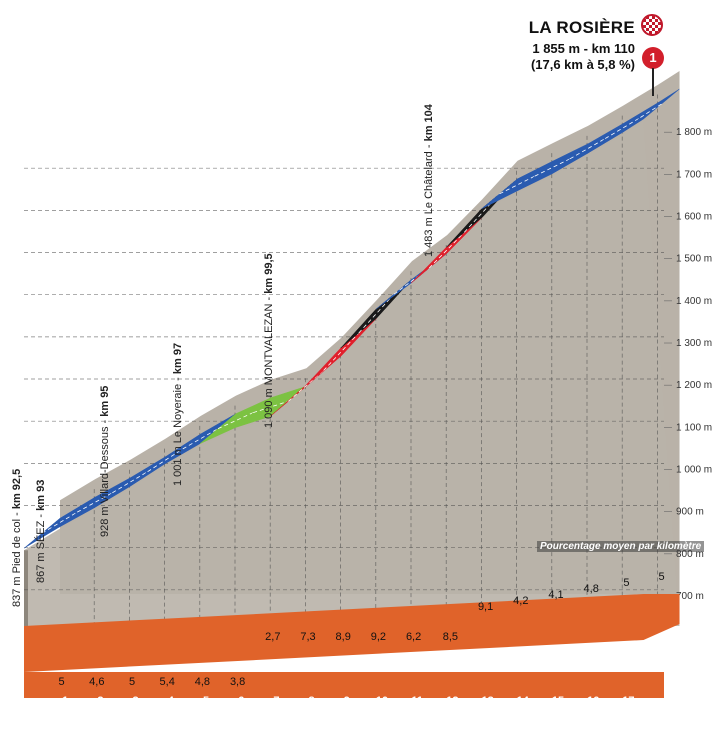 The image size is (728, 729). Describe the element at coordinates (520, 601) in the screenshot. I see `gradient-label: 4,2` at that location.